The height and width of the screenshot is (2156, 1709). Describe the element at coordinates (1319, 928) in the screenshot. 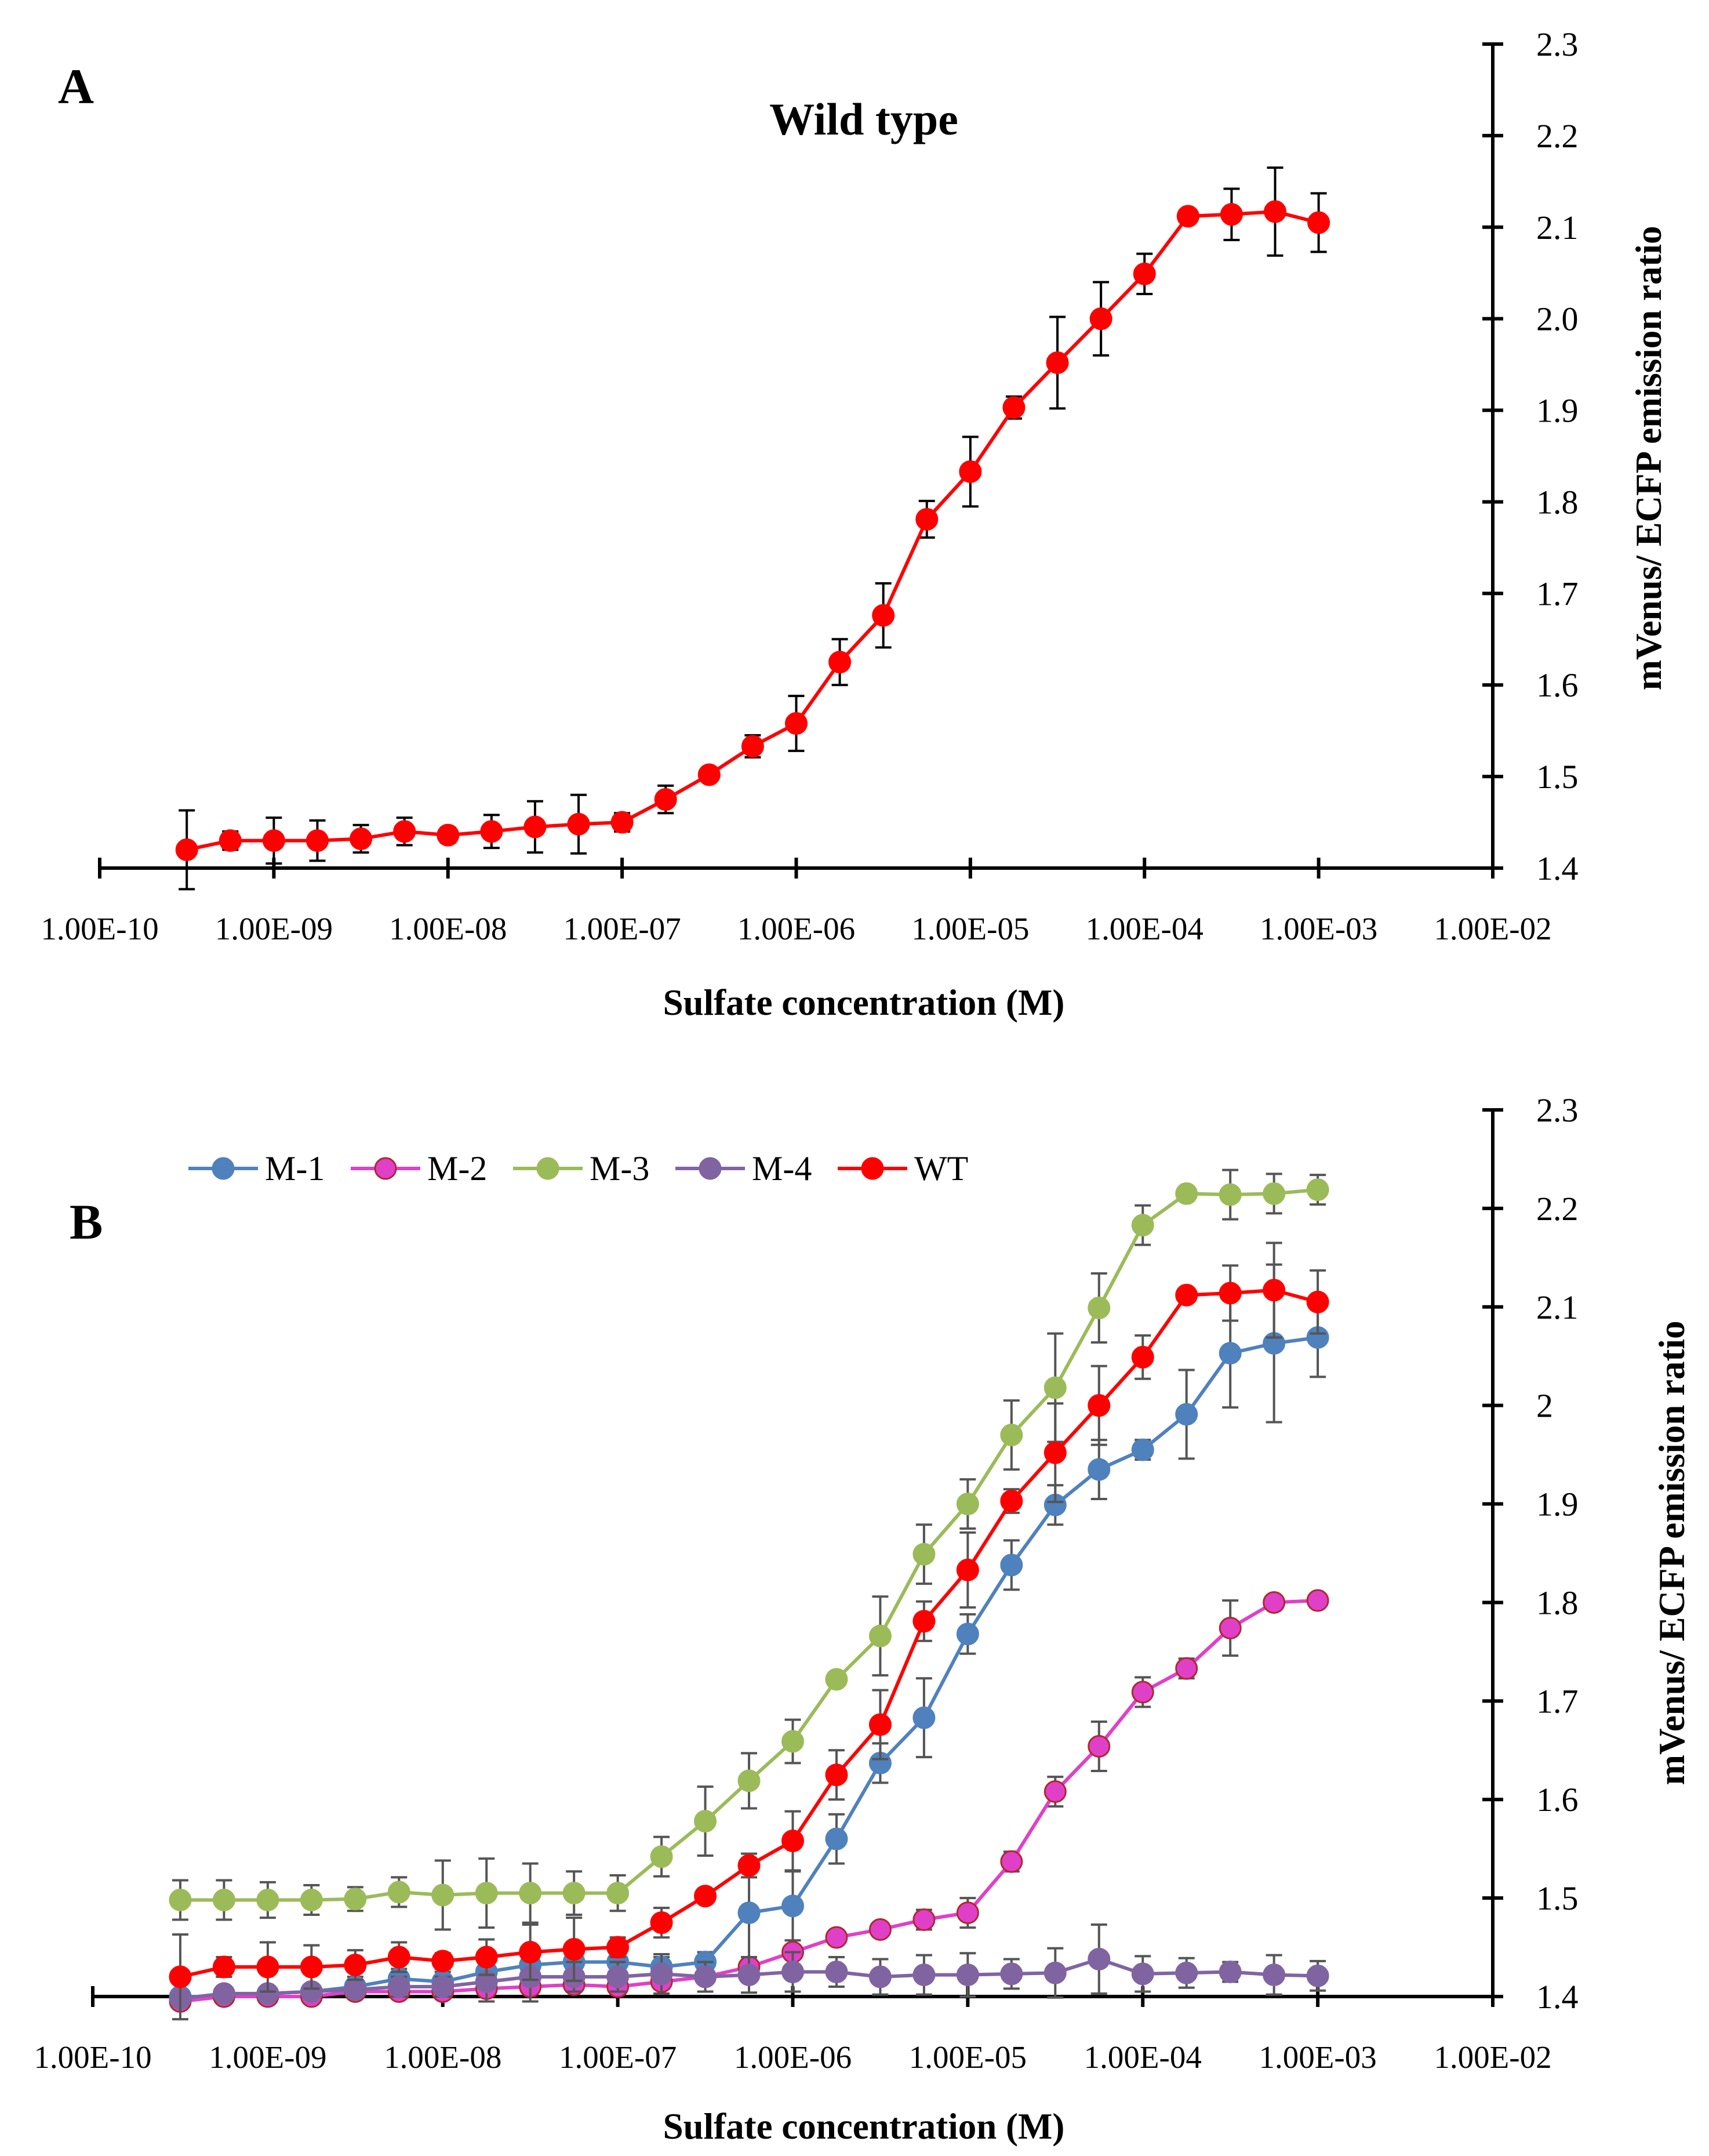

I see `panel-a-x-tick-label: 1.00E-03` at that location.